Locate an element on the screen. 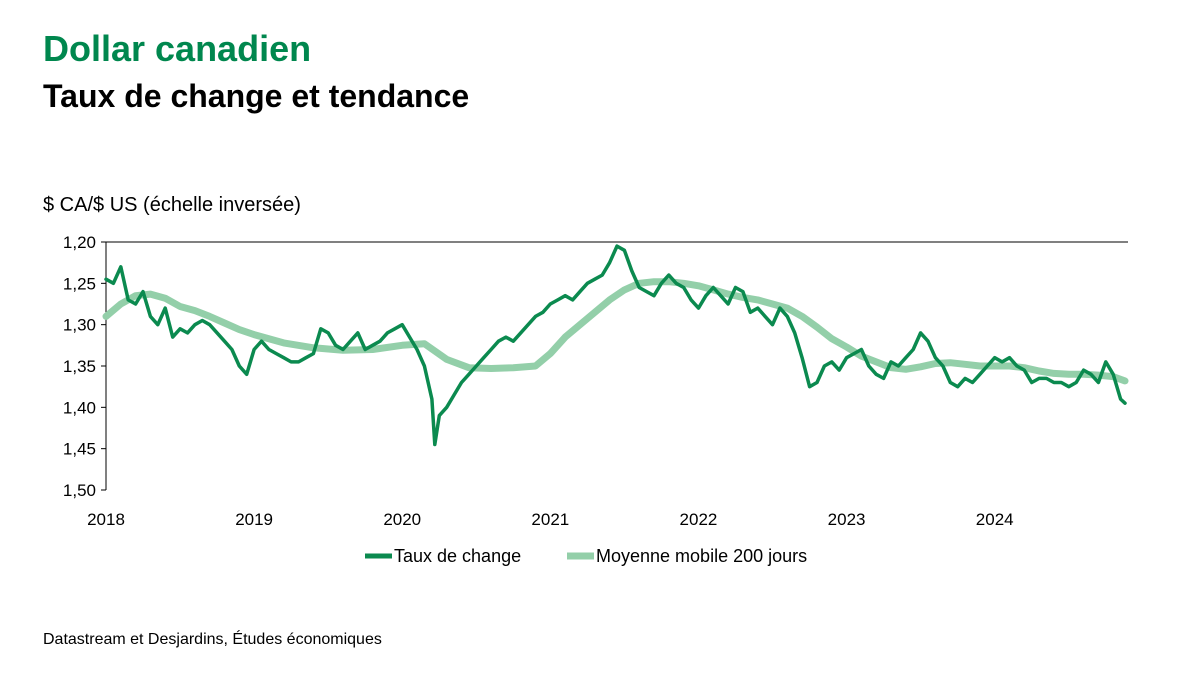  x-tick-label: 2020 is located at coordinates (402, 519).